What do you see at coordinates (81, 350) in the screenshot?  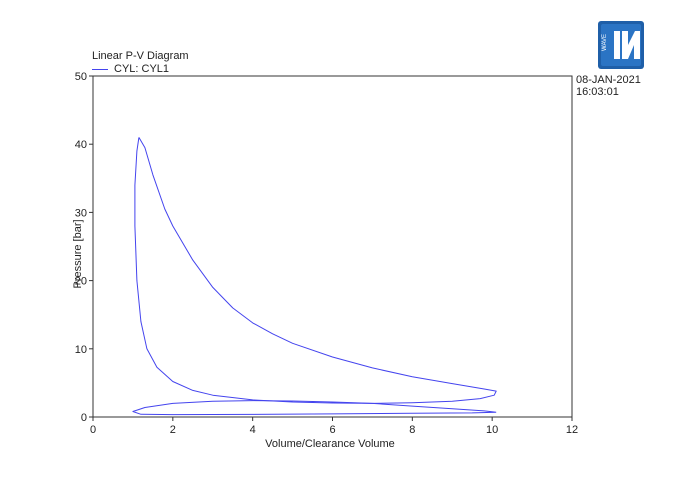 I see `y-tick-label: 10` at bounding box center [81, 350].